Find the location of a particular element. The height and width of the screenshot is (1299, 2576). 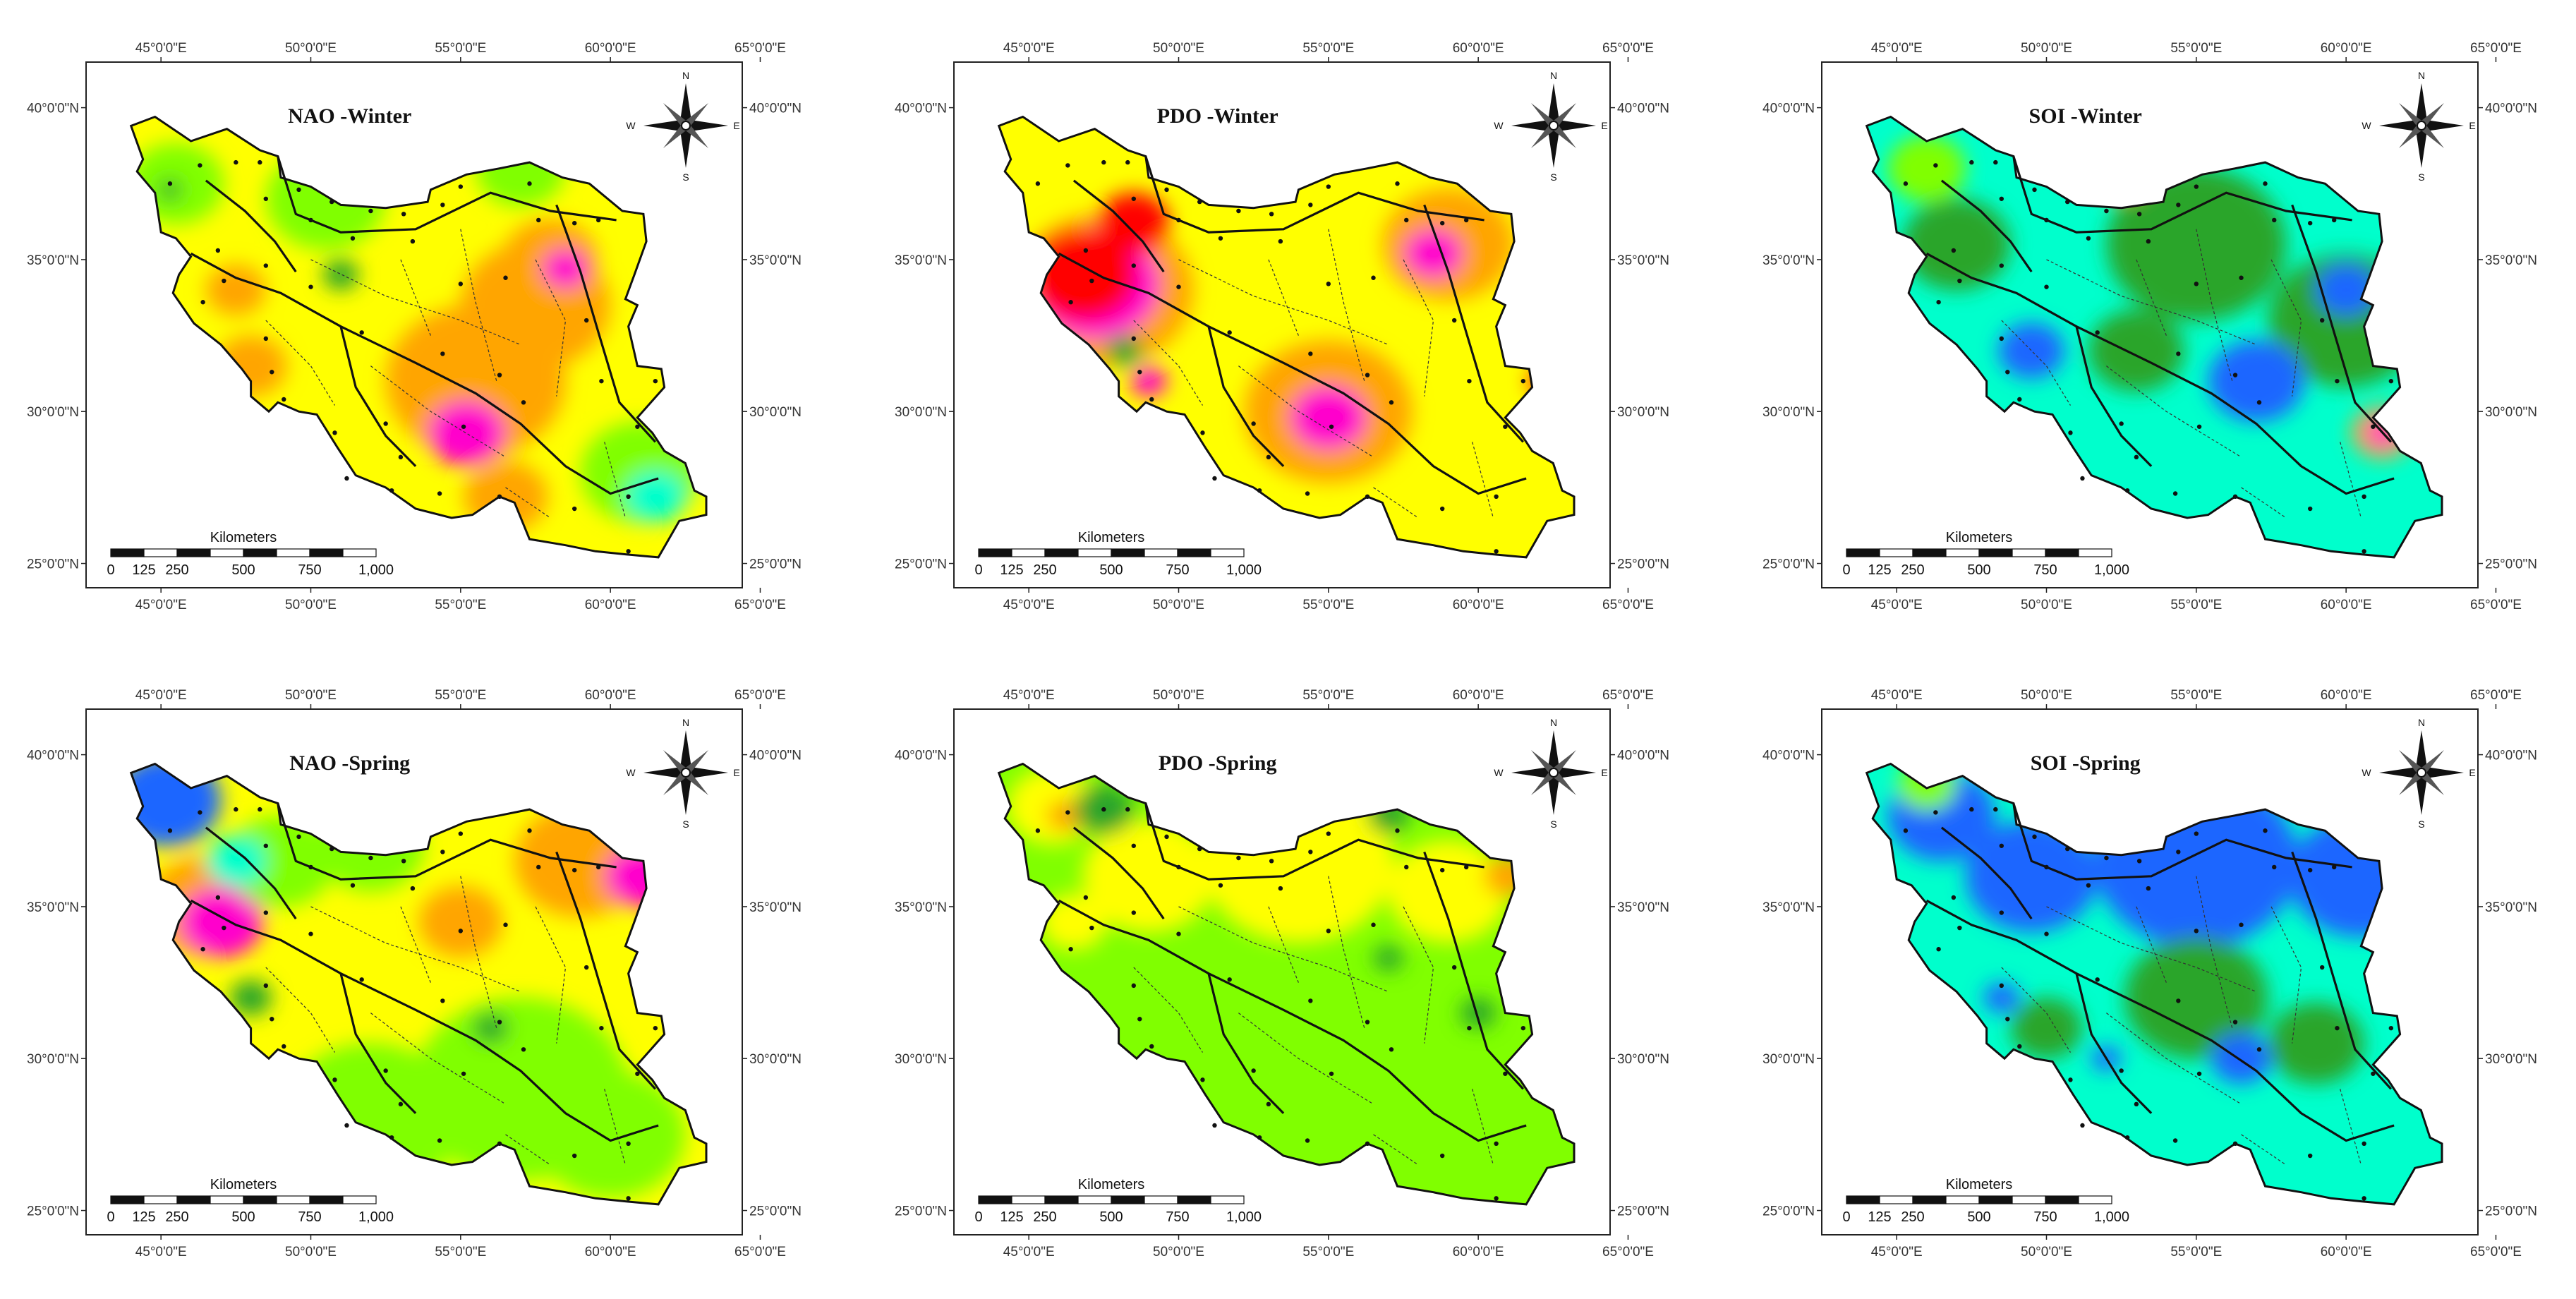

lon-tick-label-bottom: 45°0'0"E is located at coordinates (1897, 605).